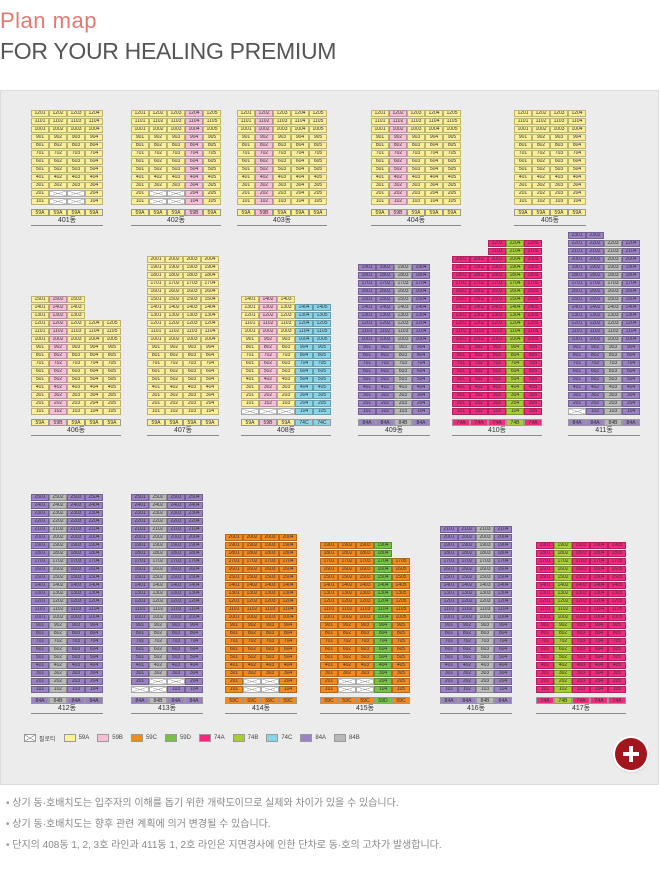 The width and height of the screenshot is (660, 870). Describe the element at coordinates (533, 259) in the screenshot. I see `unit-cell: 2005` at that location.